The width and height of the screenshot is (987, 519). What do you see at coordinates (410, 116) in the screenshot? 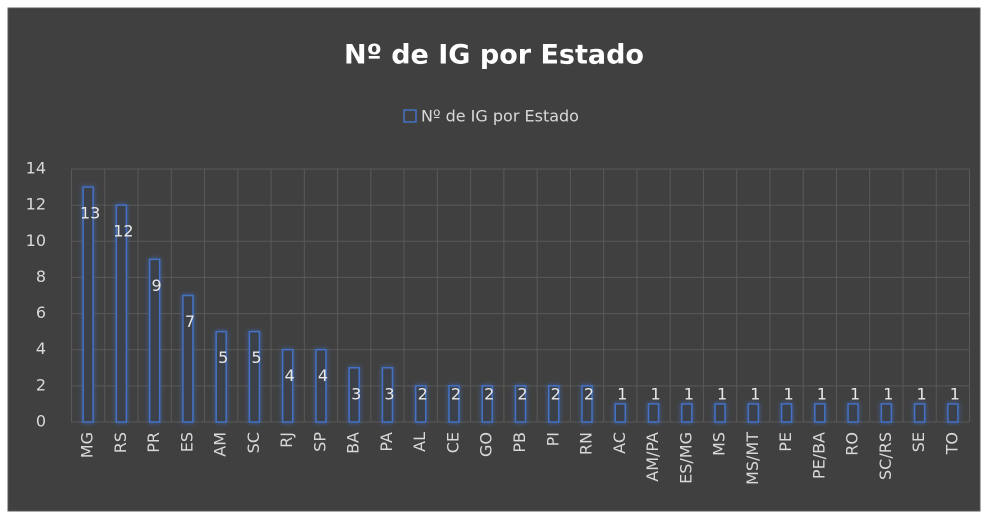
I see `legend-swatch` at bounding box center [410, 116].